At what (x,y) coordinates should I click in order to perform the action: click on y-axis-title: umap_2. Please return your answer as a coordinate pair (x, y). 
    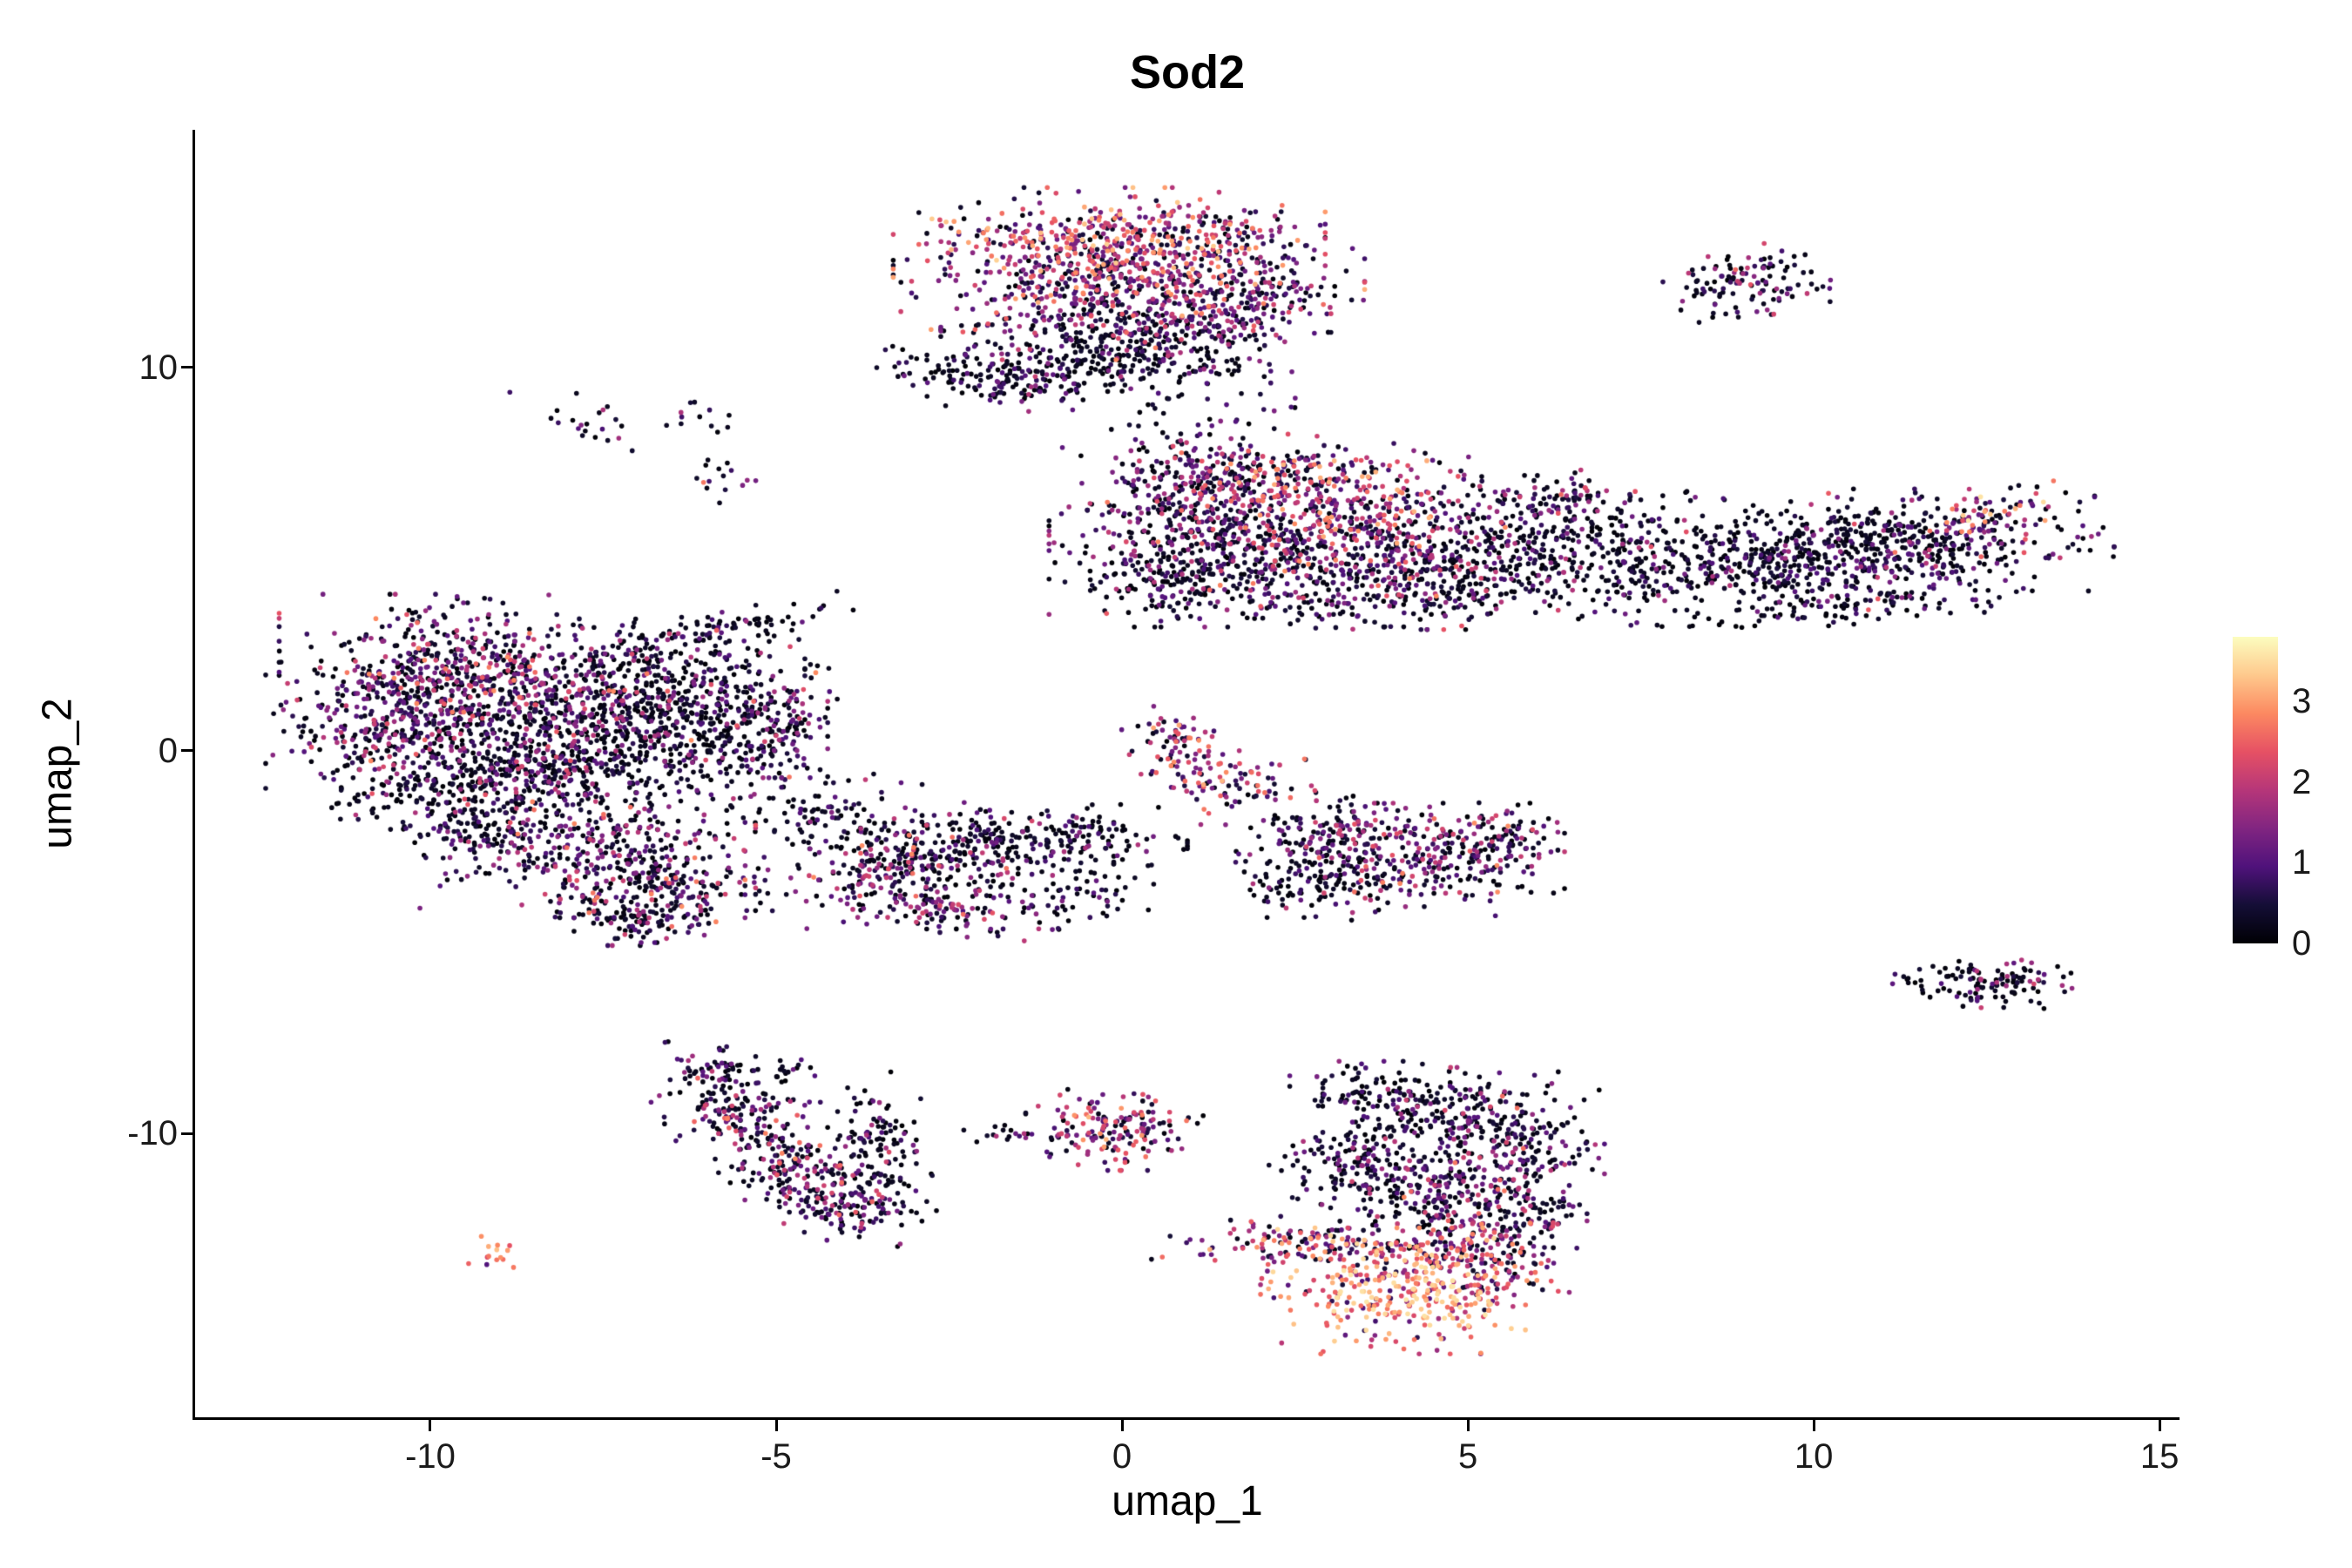
    Looking at the image, I should click on (58, 773).